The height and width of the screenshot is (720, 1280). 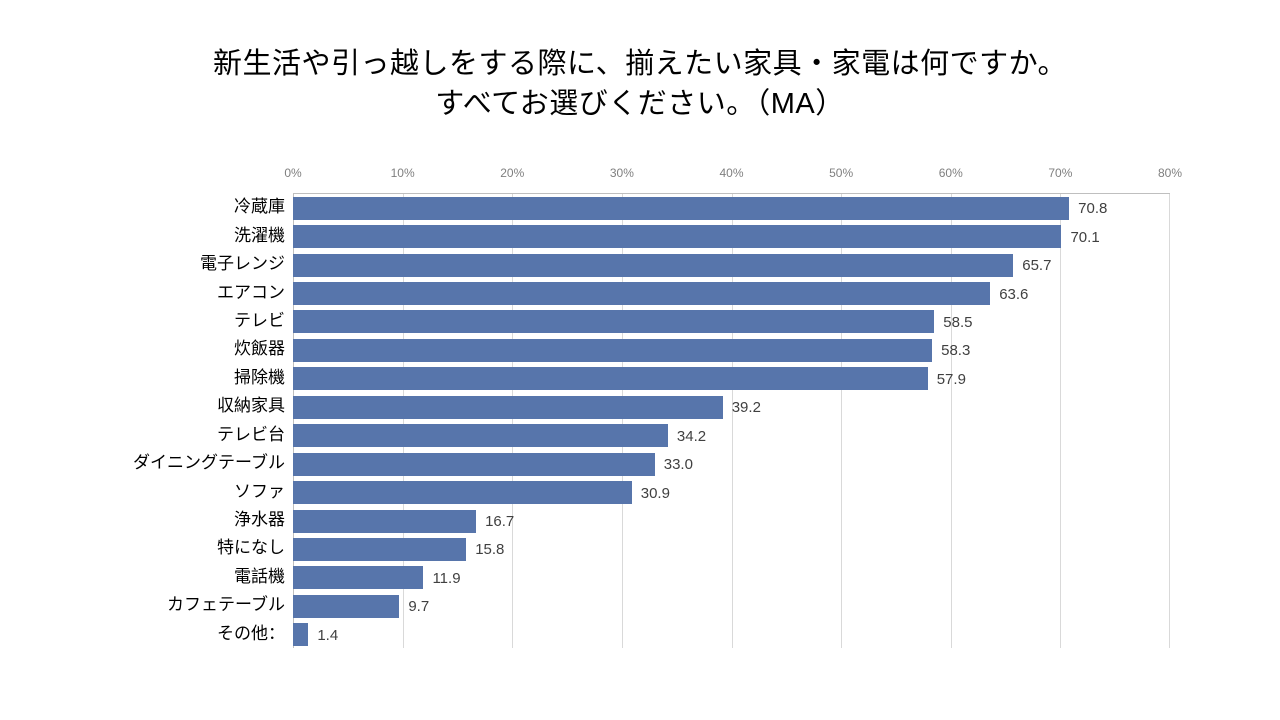 I want to click on value-label: 34.2, so click(x=691, y=436).